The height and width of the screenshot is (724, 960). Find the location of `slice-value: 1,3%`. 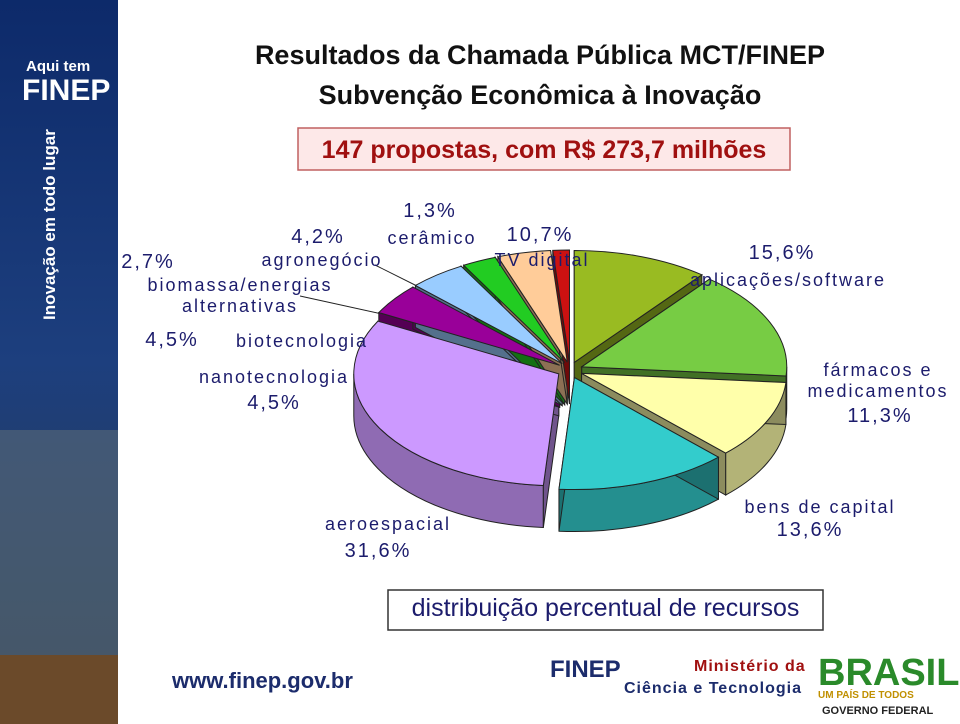

slice-value: 1,3% is located at coordinates (430, 211).